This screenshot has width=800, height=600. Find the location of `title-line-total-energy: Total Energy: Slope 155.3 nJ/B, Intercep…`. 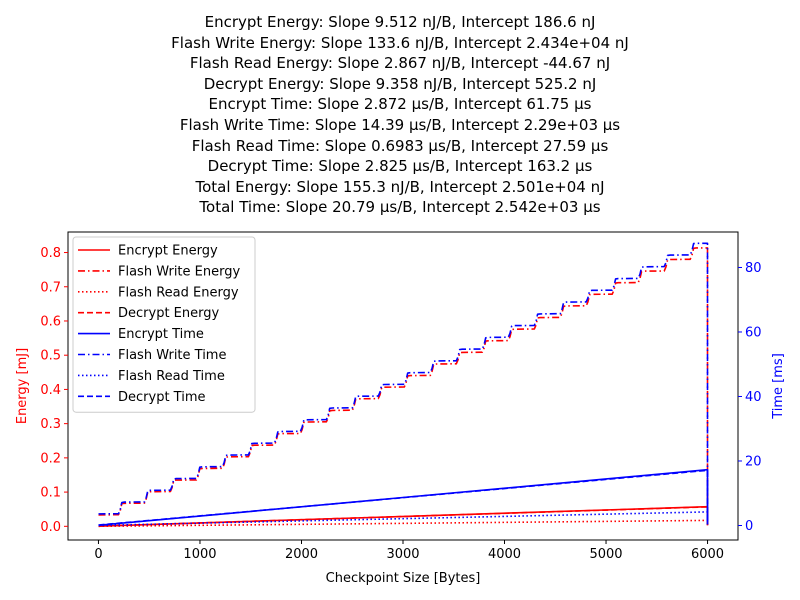

title-line-total-energy: Total Energy: Slope 155.3 nJ/B, Intercep… is located at coordinates (400, 186).